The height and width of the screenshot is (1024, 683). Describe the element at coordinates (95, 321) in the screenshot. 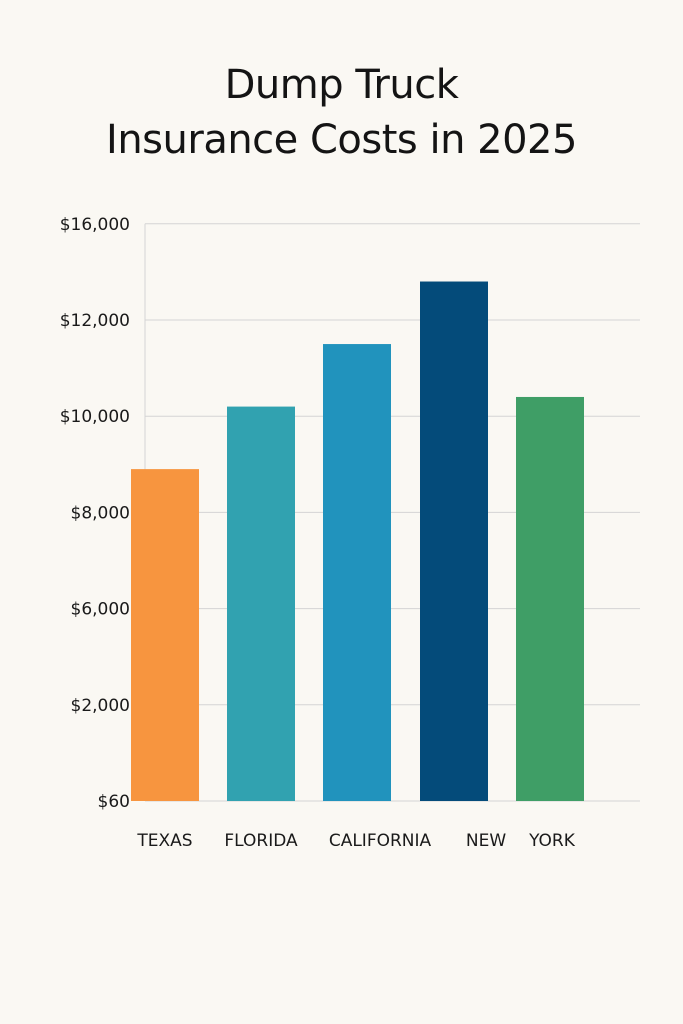

I see `y-tick-label: $12,000` at that location.